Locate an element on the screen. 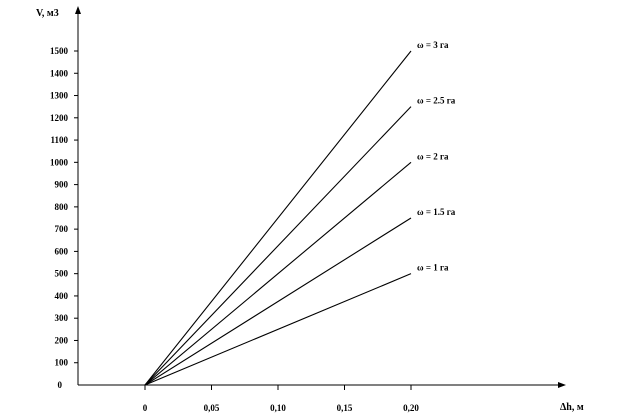 The height and width of the screenshot is (419, 618). x-axis-arrow is located at coordinates (562, 385).